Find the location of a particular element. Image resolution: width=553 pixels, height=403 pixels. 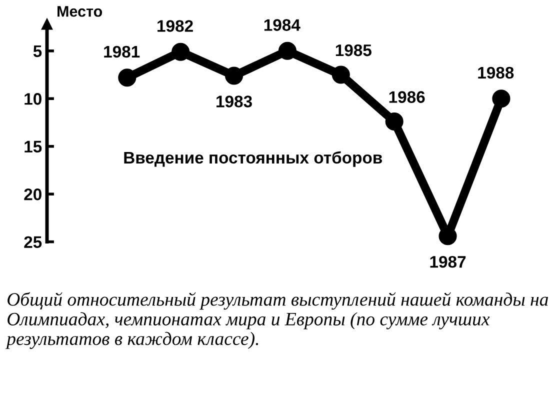

y-axis-title: Место is located at coordinates (80, 11).